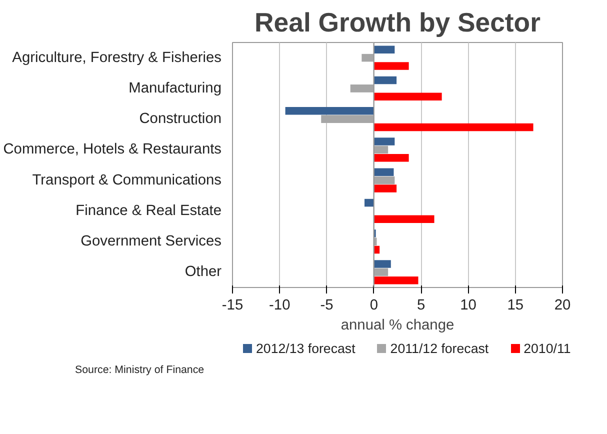  I want to click on x-tick-label: 15, so click(515, 306).